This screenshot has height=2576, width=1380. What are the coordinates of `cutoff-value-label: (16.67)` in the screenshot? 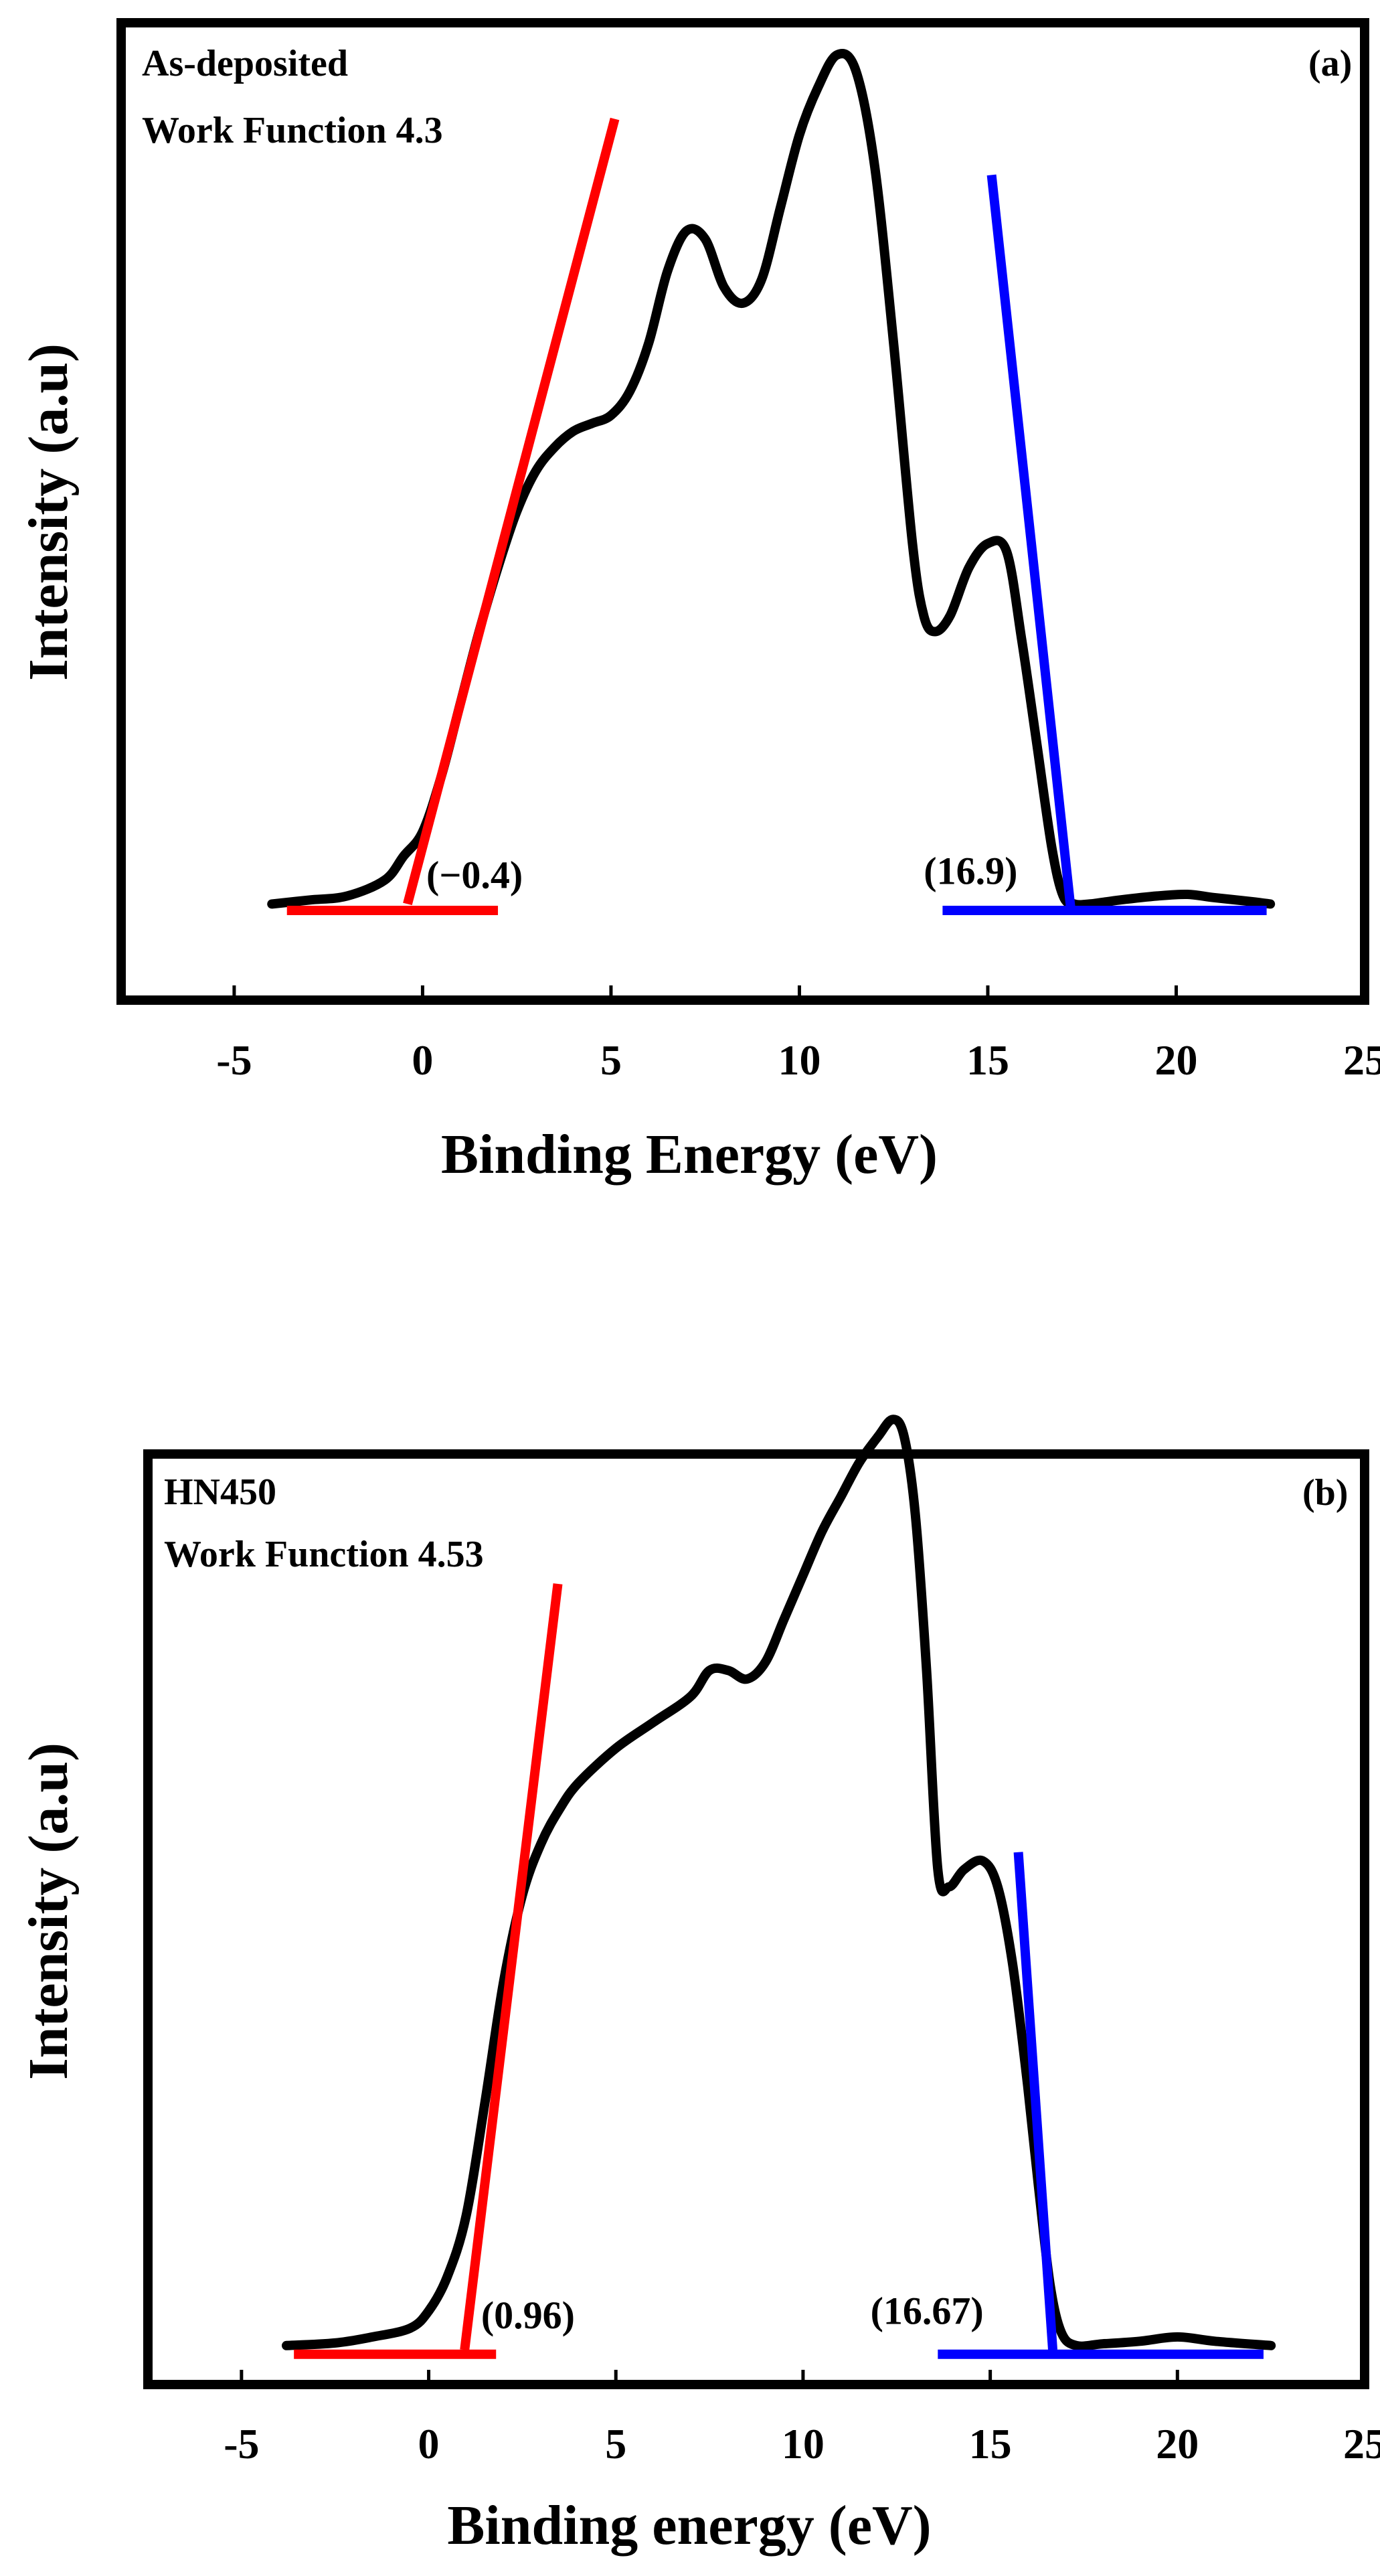 It's located at (928, 2311).